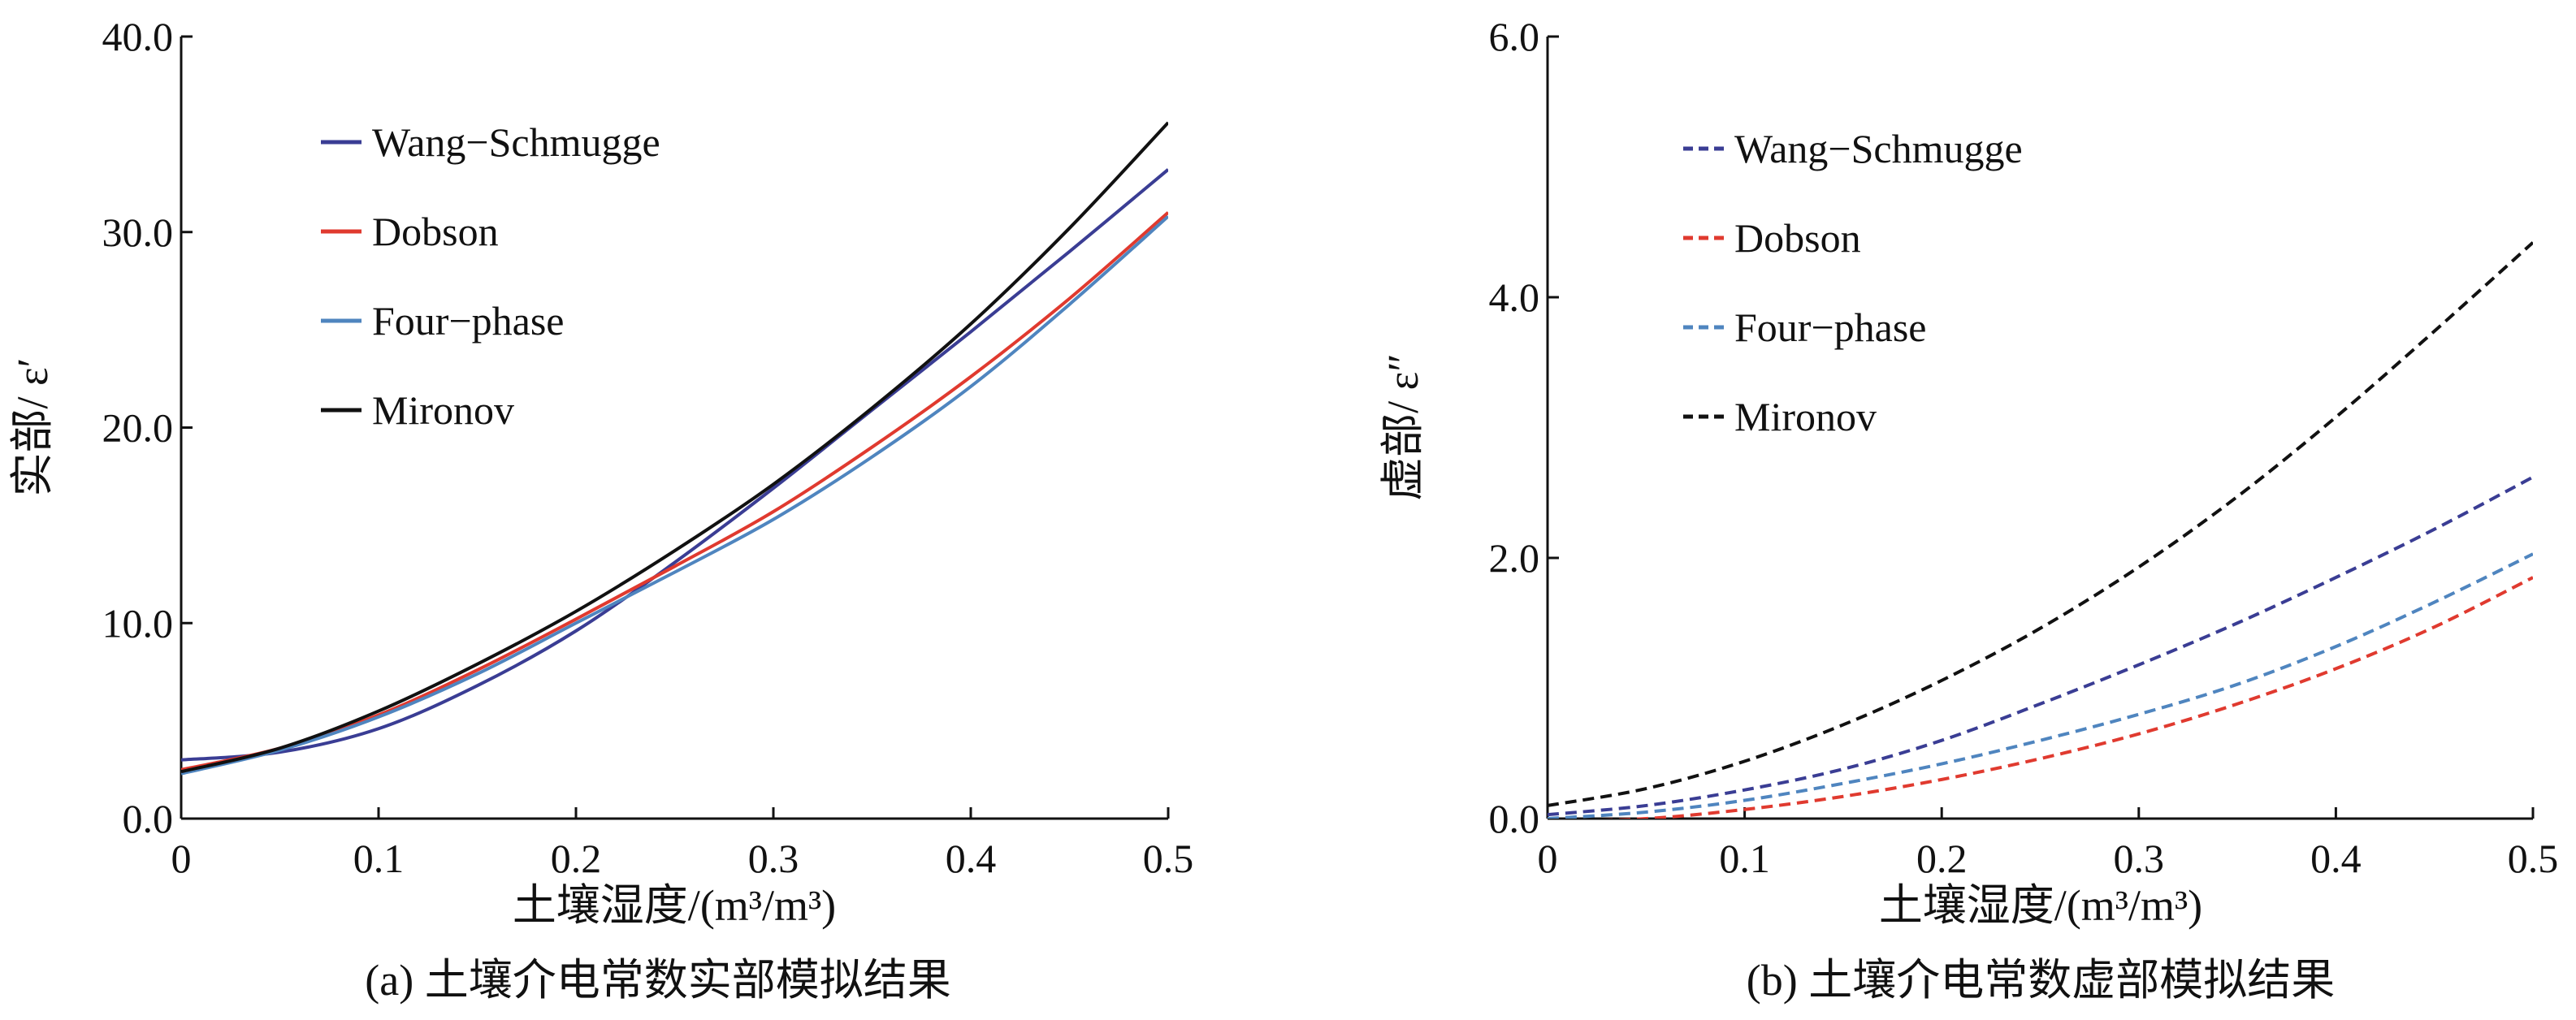 The width and height of the screenshot is (2576, 1020). I want to click on y-tick-label: 30.0, so click(138, 233).